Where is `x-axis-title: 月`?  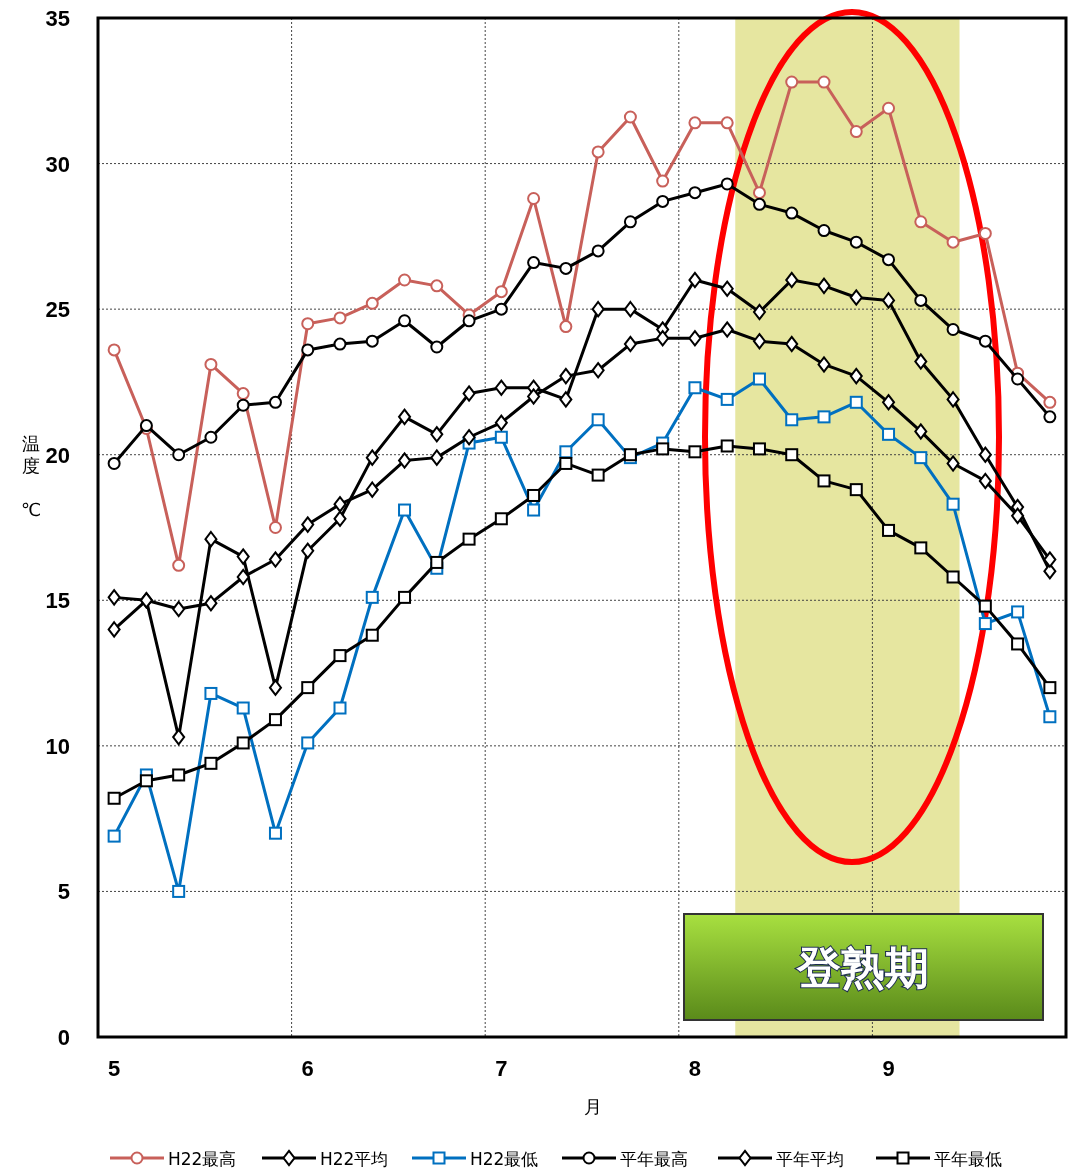 x-axis-title: 月 is located at coordinates (593, 1107).